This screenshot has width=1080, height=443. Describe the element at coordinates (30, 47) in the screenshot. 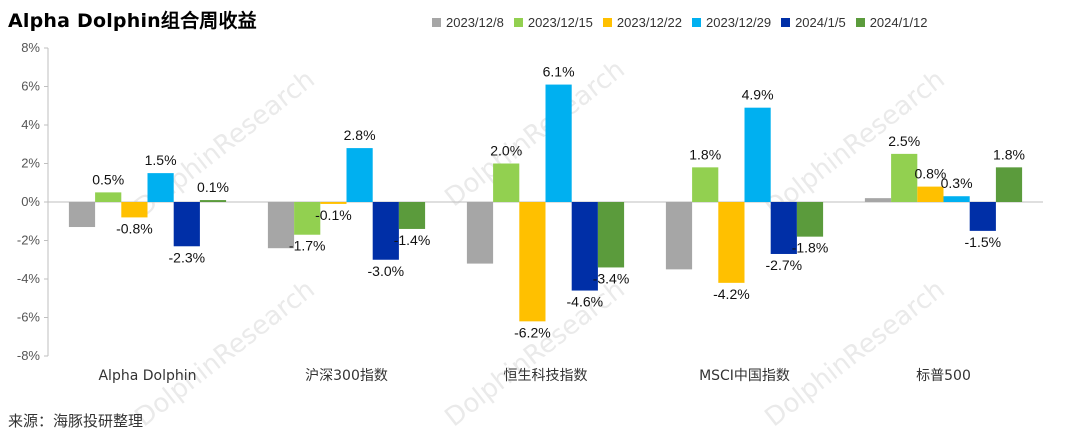

I see `y-tick-label: 8%` at that location.